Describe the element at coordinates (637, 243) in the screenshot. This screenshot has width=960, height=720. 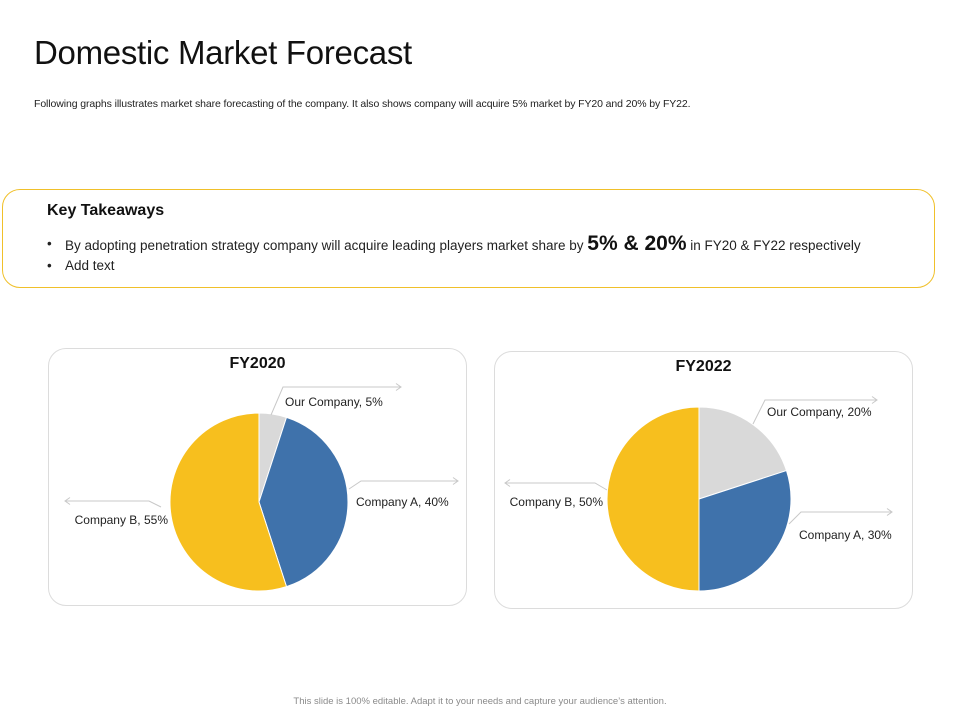
I see `takeaway-highlight: 5% & 20%` at that location.